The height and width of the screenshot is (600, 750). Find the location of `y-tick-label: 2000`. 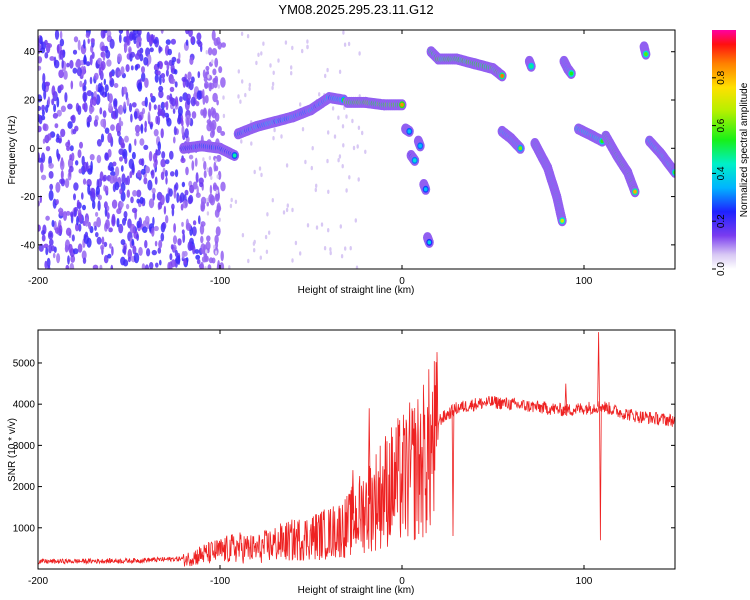

y-tick-label: 2000 is located at coordinates (24, 487).